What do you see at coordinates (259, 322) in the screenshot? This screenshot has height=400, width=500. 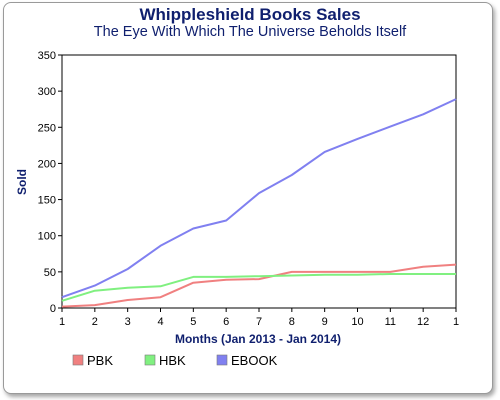 I see `x-tick-label: 7` at bounding box center [259, 322].